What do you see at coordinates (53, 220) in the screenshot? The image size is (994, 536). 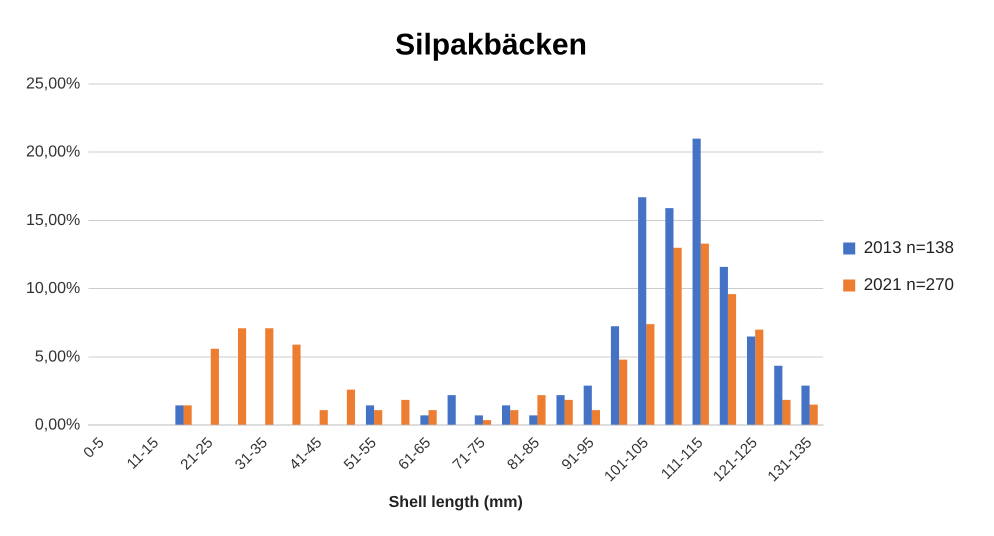 I see `y-tick-label: 15,00%` at bounding box center [53, 220].